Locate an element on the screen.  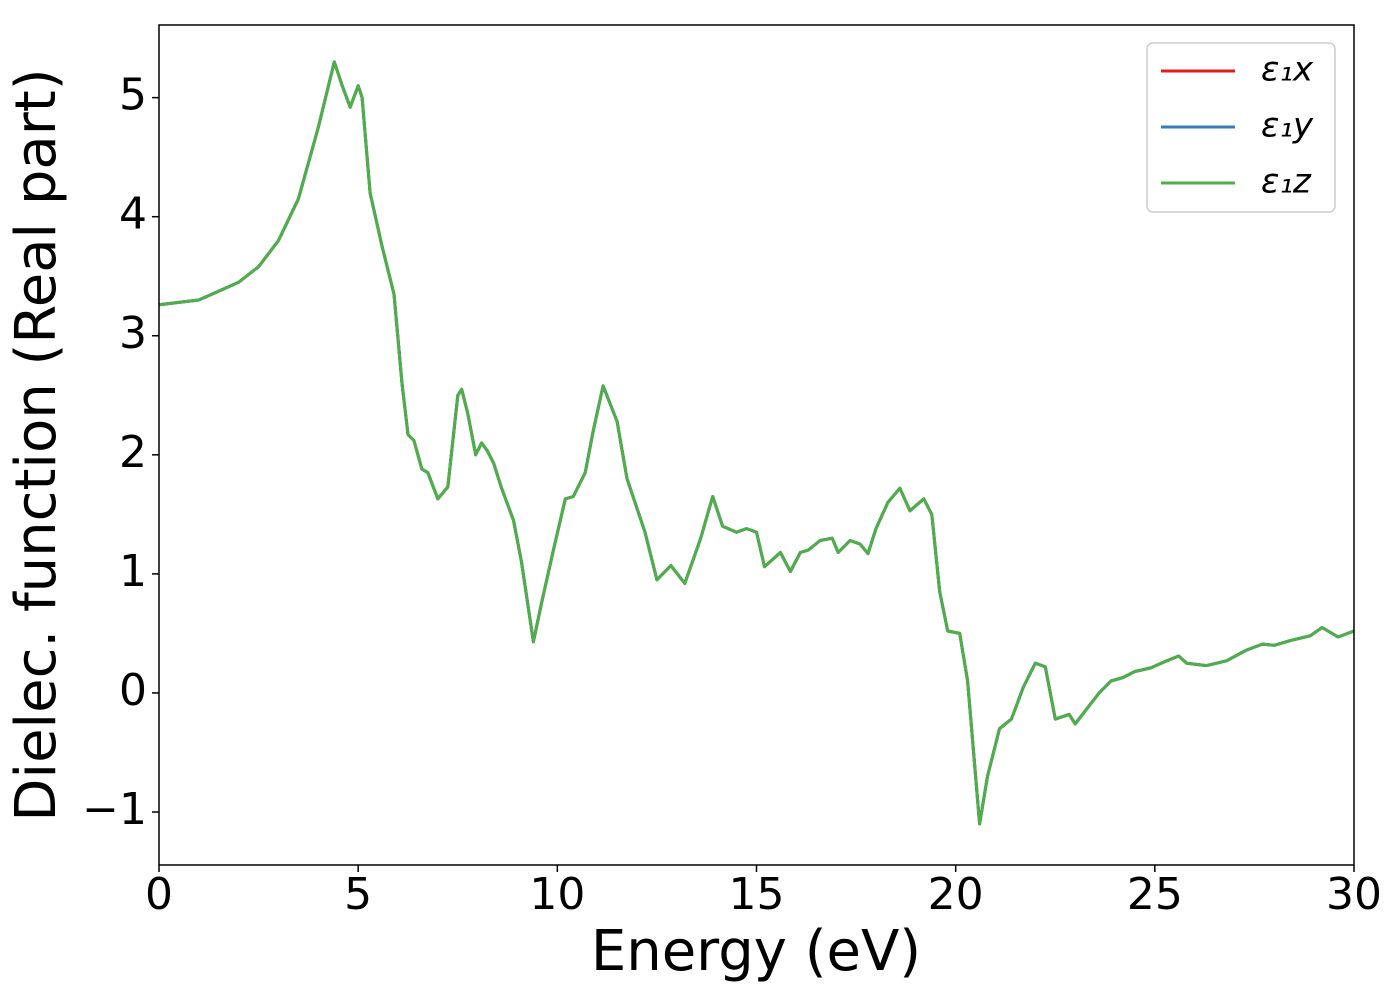
y-tick-label: 2 is located at coordinates (133, 452).